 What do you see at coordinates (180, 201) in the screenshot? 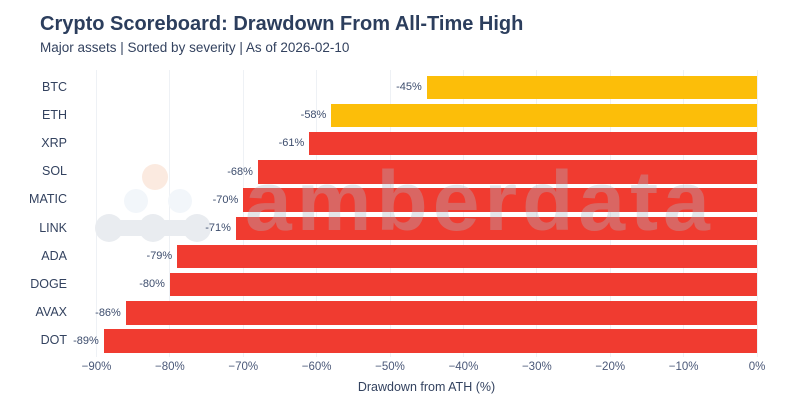
I see `logo-circle-mid-right` at bounding box center [180, 201].